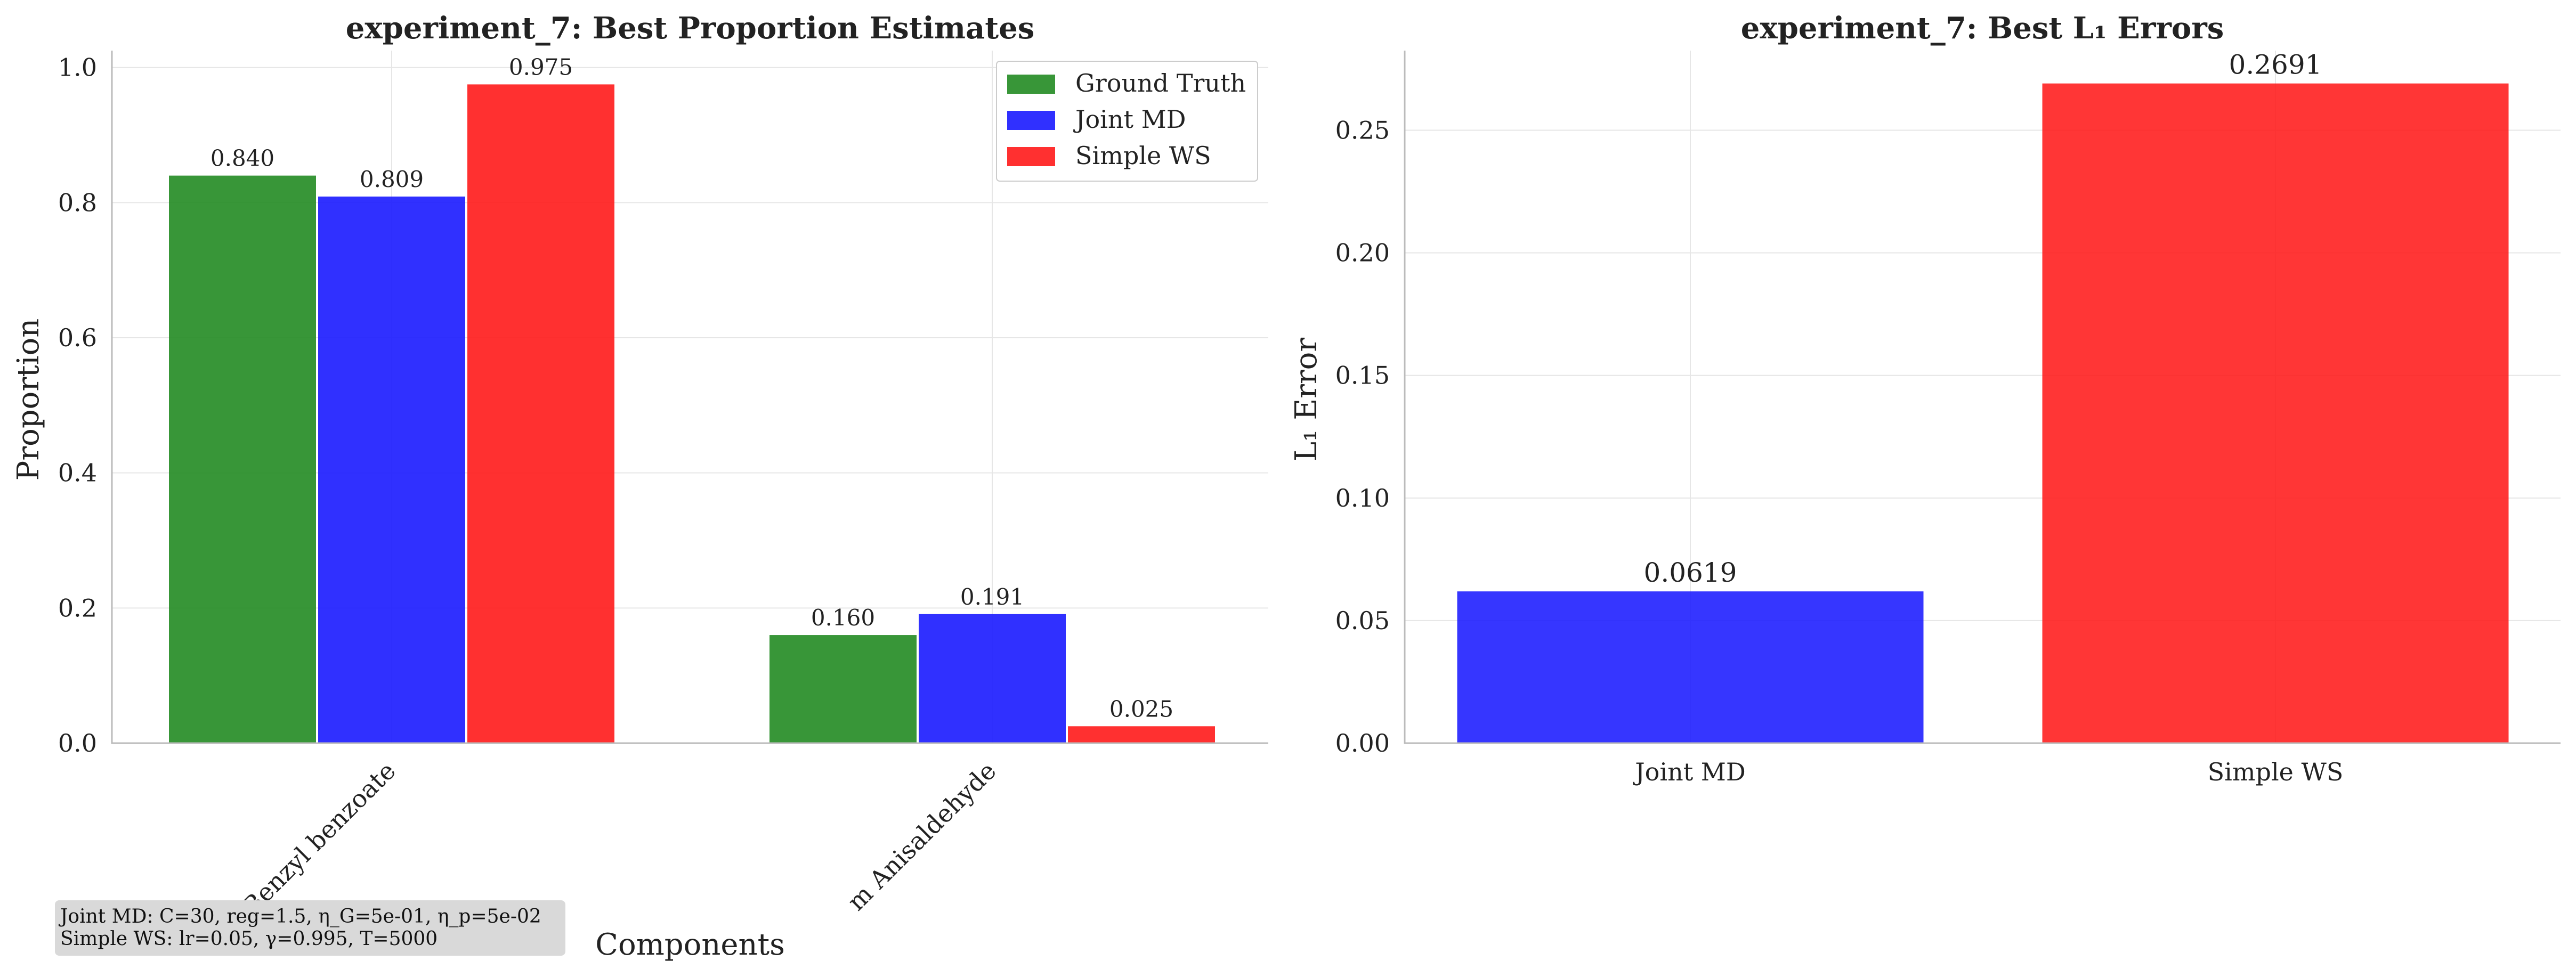 Image resolution: width=2576 pixels, height=977 pixels. What do you see at coordinates (77, 203) in the screenshot?
I see `y-tick-label: 0.8` at bounding box center [77, 203].